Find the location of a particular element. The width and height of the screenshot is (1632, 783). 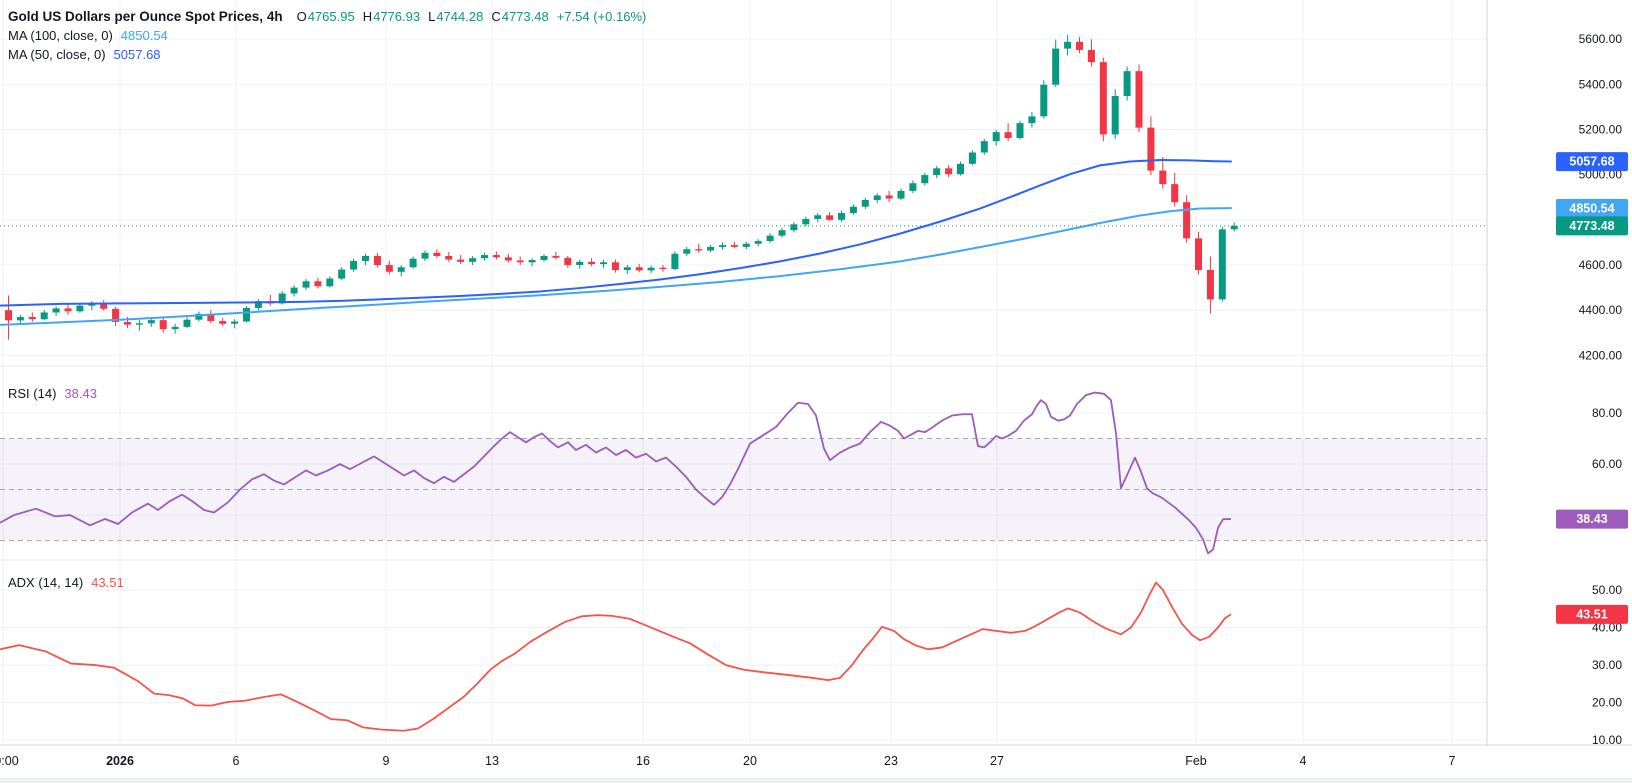

svg-text: 38.43 is located at coordinates (1591, 519).